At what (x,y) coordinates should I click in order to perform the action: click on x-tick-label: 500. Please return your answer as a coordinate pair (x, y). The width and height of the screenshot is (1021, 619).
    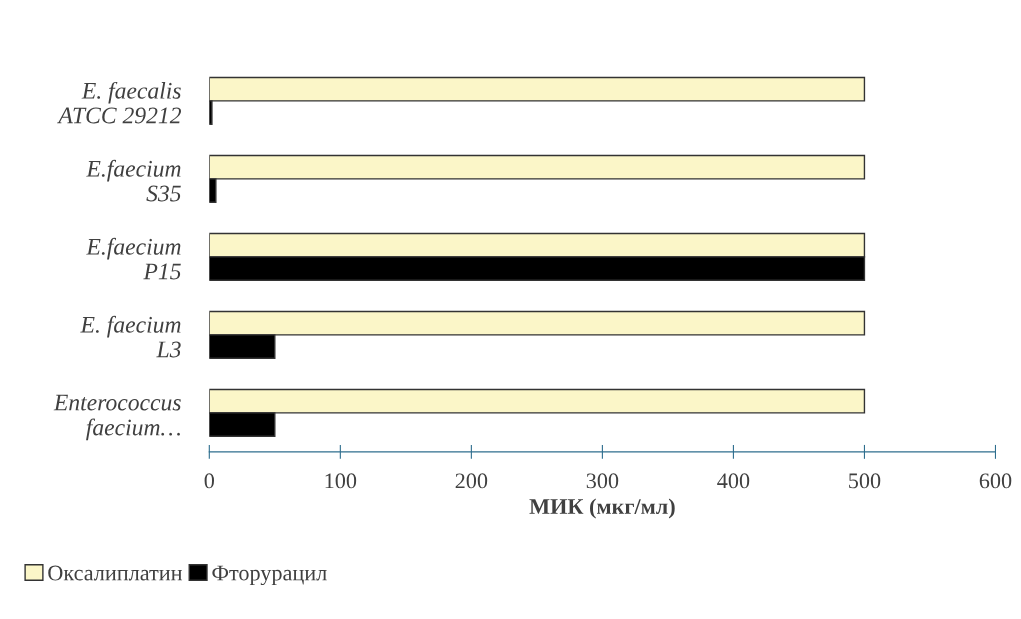
    Looking at the image, I should click on (865, 481).